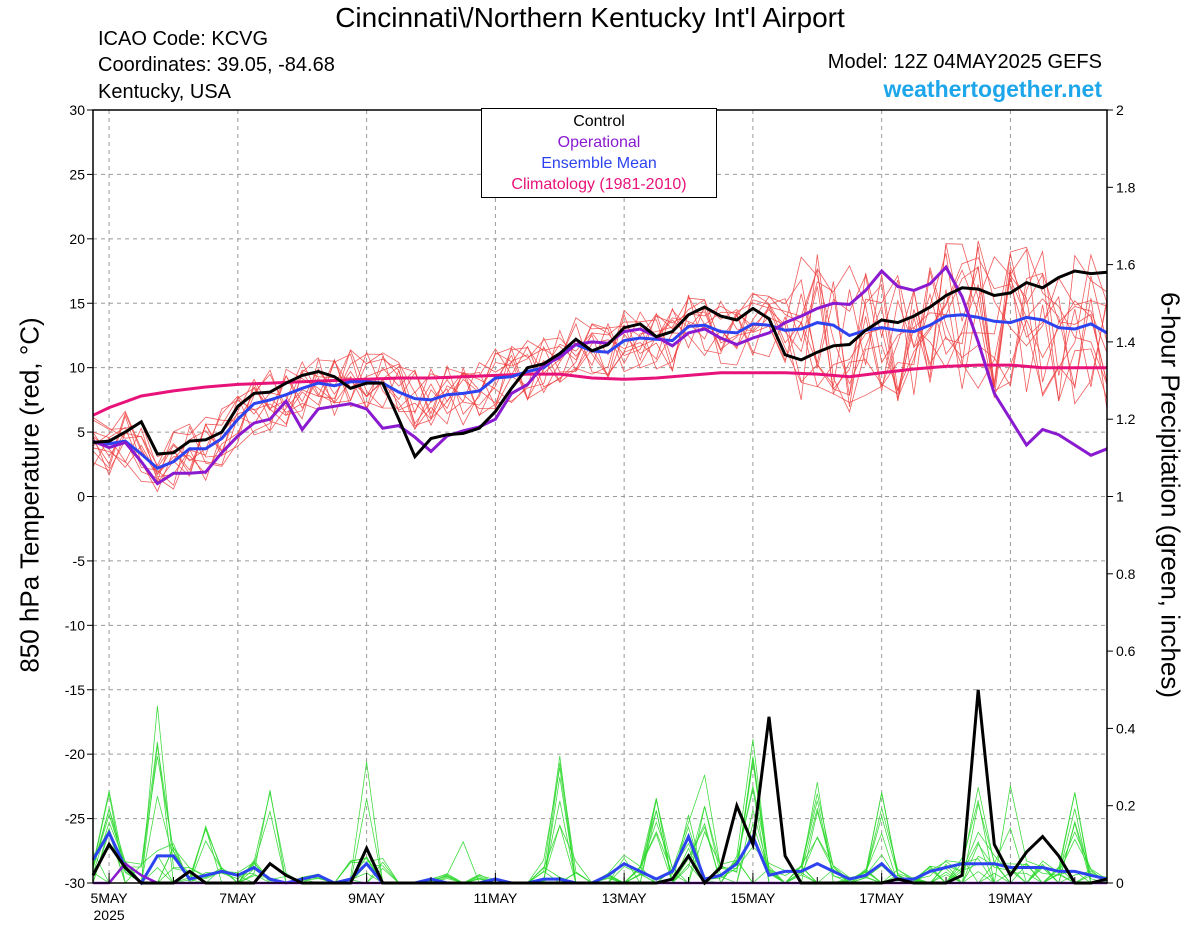 Image resolution: width=1200 pixels, height=927 pixels. Describe the element at coordinates (625, 898) in the screenshot. I see `tick-label-date: 13MAY` at that location.